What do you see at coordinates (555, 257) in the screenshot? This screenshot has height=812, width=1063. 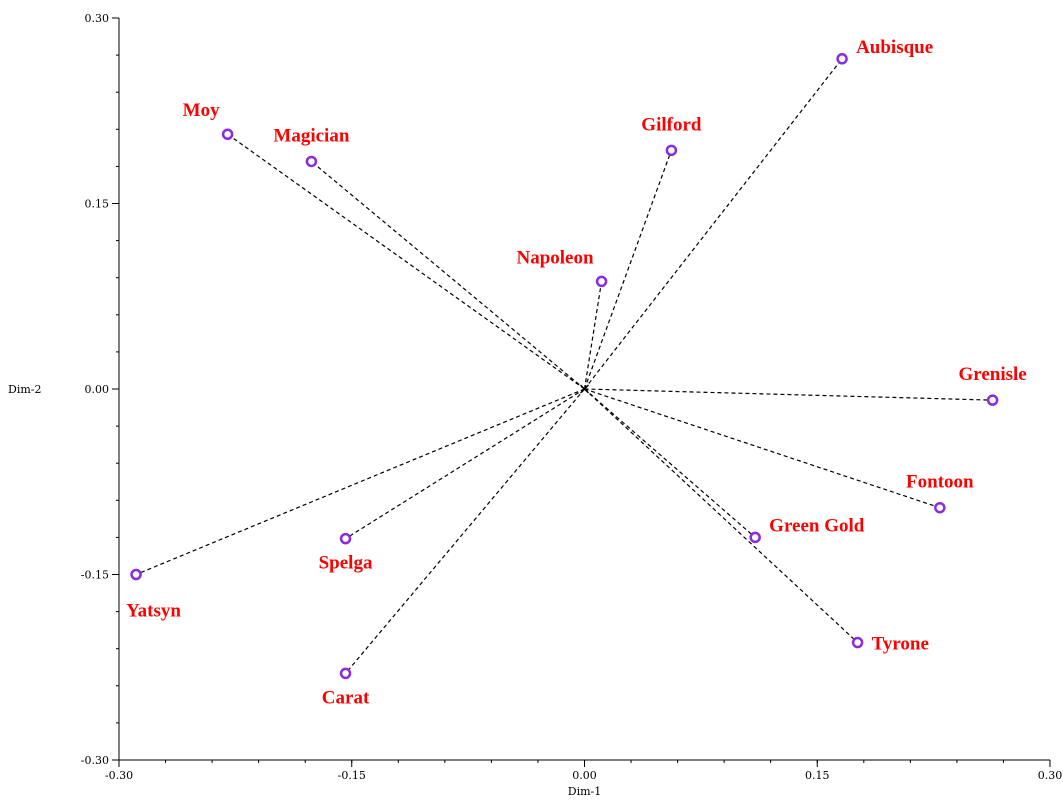 I see `point-label: Napoleon` at bounding box center [555, 257].